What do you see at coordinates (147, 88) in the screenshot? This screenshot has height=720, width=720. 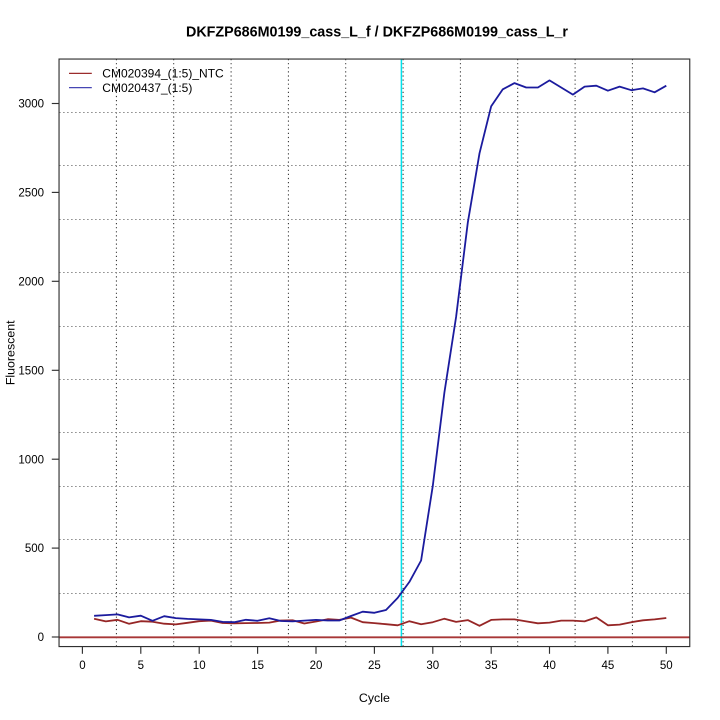 I see `svg-text: CM020437_(1:5)` at bounding box center [147, 88].